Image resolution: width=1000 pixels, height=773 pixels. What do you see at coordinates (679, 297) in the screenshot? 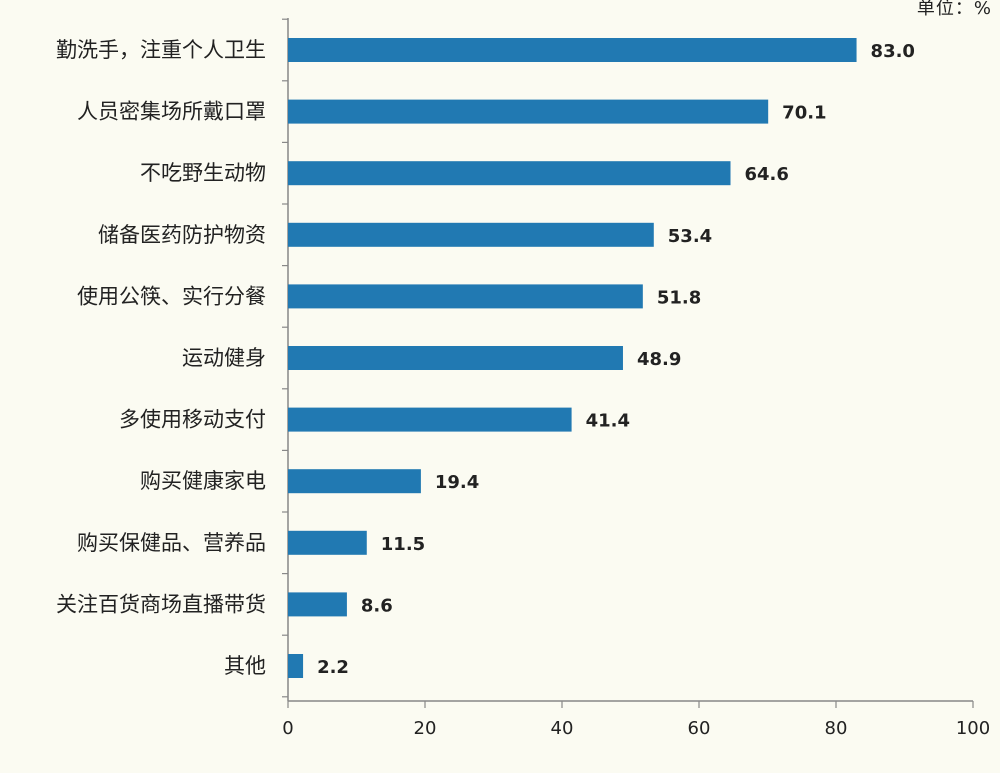
I see `value-label: 51.8` at bounding box center [679, 297].